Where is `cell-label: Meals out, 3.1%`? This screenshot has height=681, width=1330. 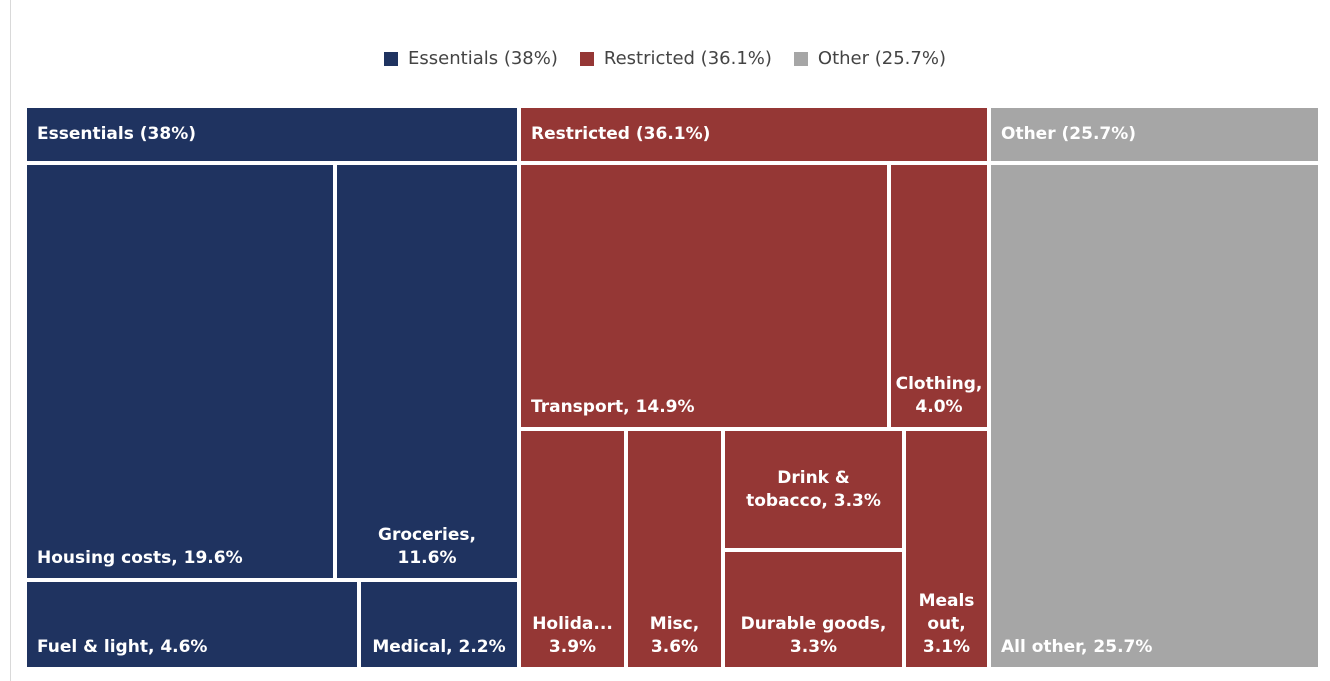 cell-label: Meals out, 3.1% is located at coordinates (946, 624).